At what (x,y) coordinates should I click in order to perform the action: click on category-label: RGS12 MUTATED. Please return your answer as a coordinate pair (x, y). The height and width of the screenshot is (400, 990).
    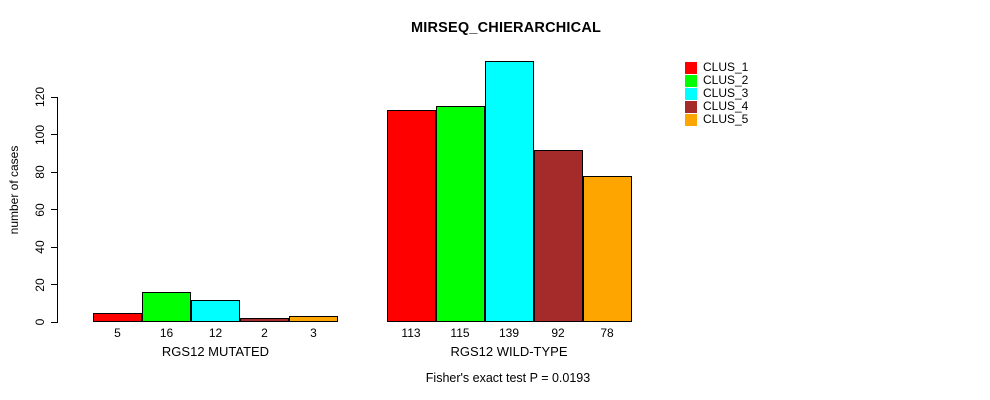
    Looking at the image, I should click on (215, 351).